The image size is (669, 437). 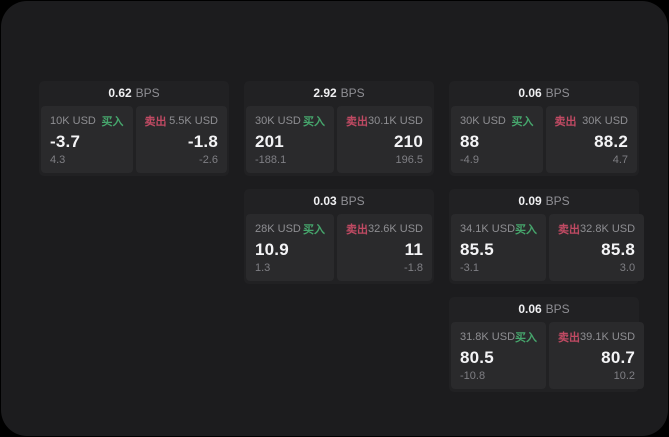 What do you see at coordinates (73, 121) in the screenshot?
I see `buy-notional: 10K USD` at bounding box center [73, 121].